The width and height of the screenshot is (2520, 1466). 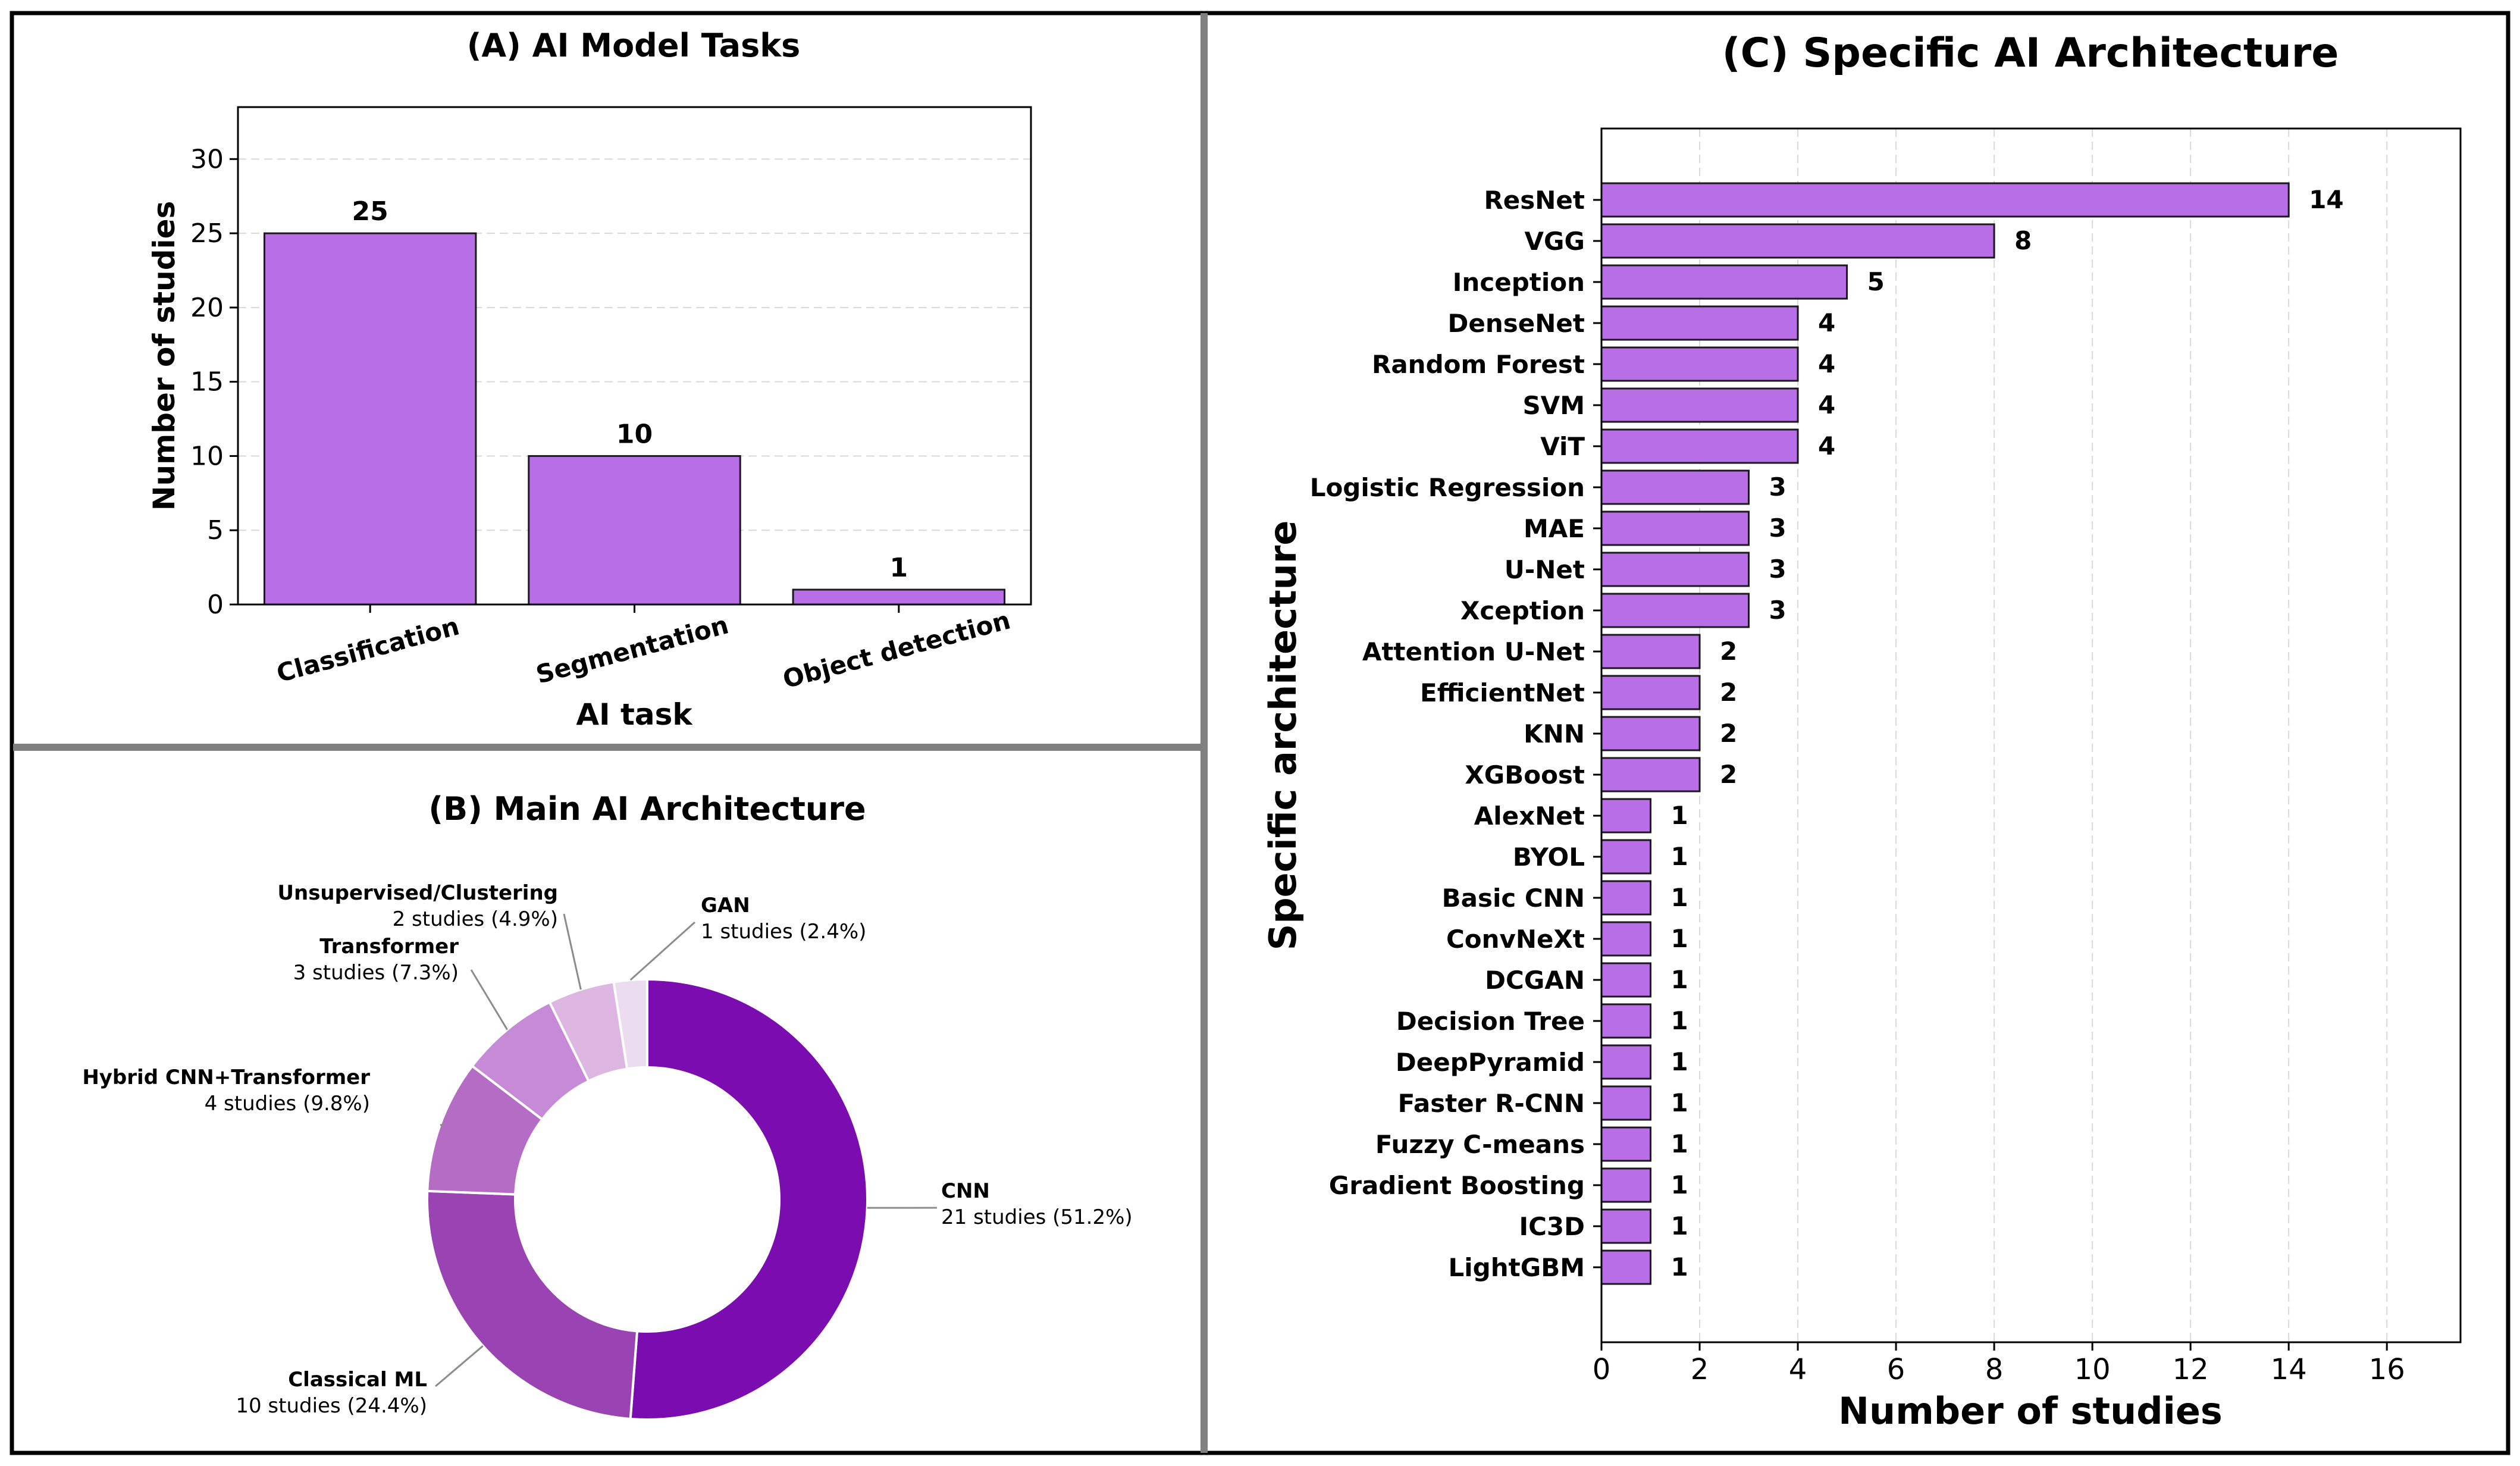 What do you see at coordinates (1534, 200) in the screenshot?
I see `panel-c-y-tick-label: ResNet` at bounding box center [1534, 200].